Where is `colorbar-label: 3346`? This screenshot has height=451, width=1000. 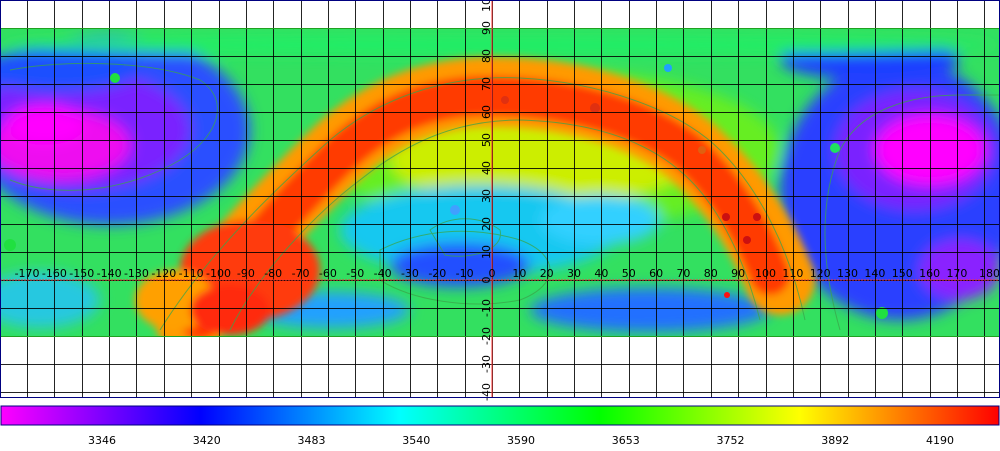 colorbar-label: 3346 is located at coordinates (102, 440).